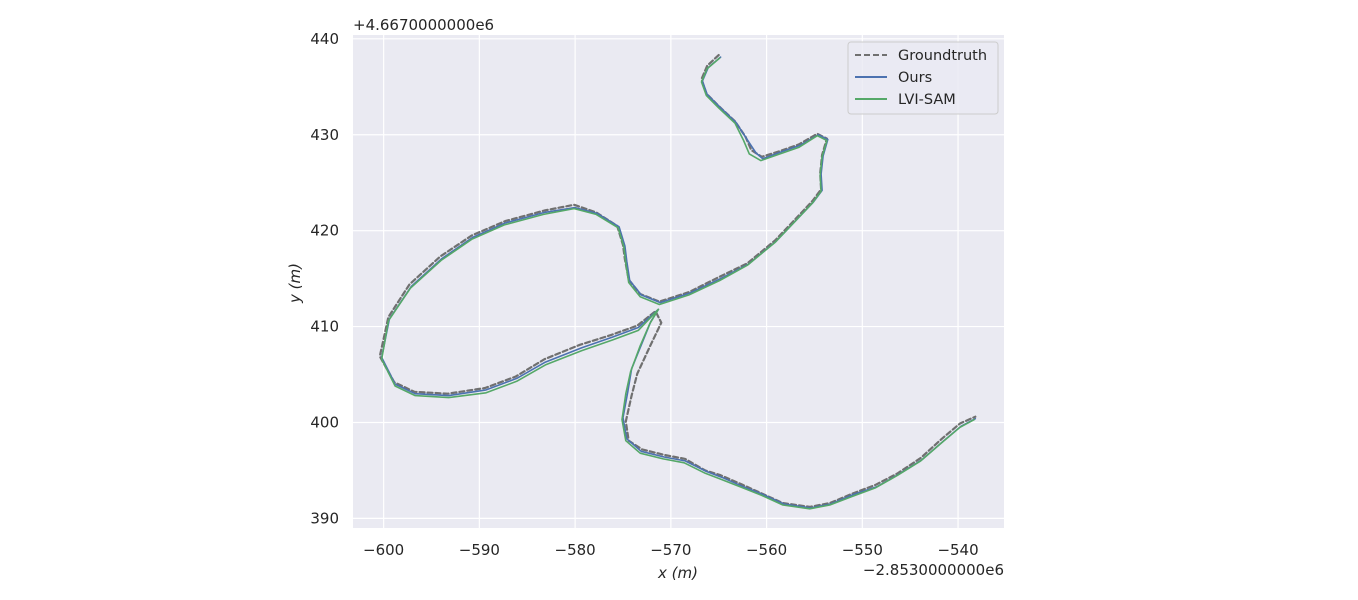 Image resolution: width=1358 pixels, height=600 pixels. What do you see at coordinates (575, 550) in the screenshot?
I see `x-tick-label: −580` at bounding box center [575, 550].